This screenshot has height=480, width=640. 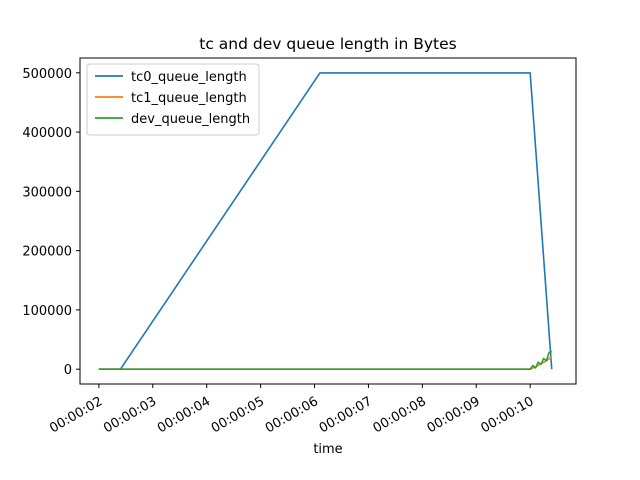 What do you see at coordinates (238, 415) in the screenshot?
I see `x-tick-label: 00:00:05` at bounding box center [238, 415].